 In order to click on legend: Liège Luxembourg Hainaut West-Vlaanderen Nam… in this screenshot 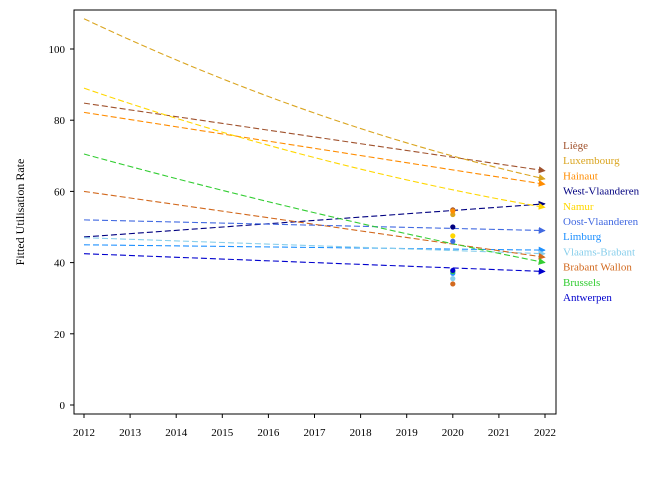, I will do `click(601, 222)`.